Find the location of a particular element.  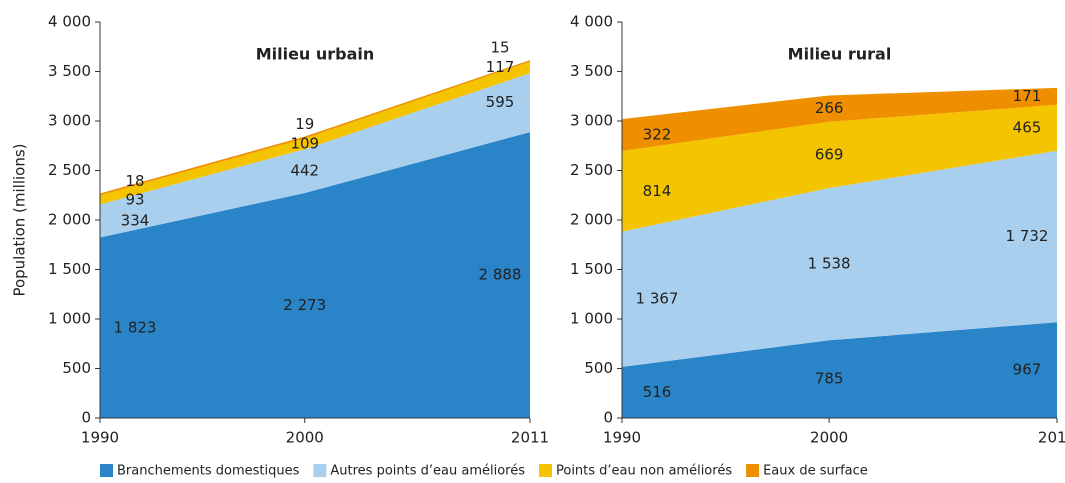

data-label: 322 is located at coordinates (657, 135).